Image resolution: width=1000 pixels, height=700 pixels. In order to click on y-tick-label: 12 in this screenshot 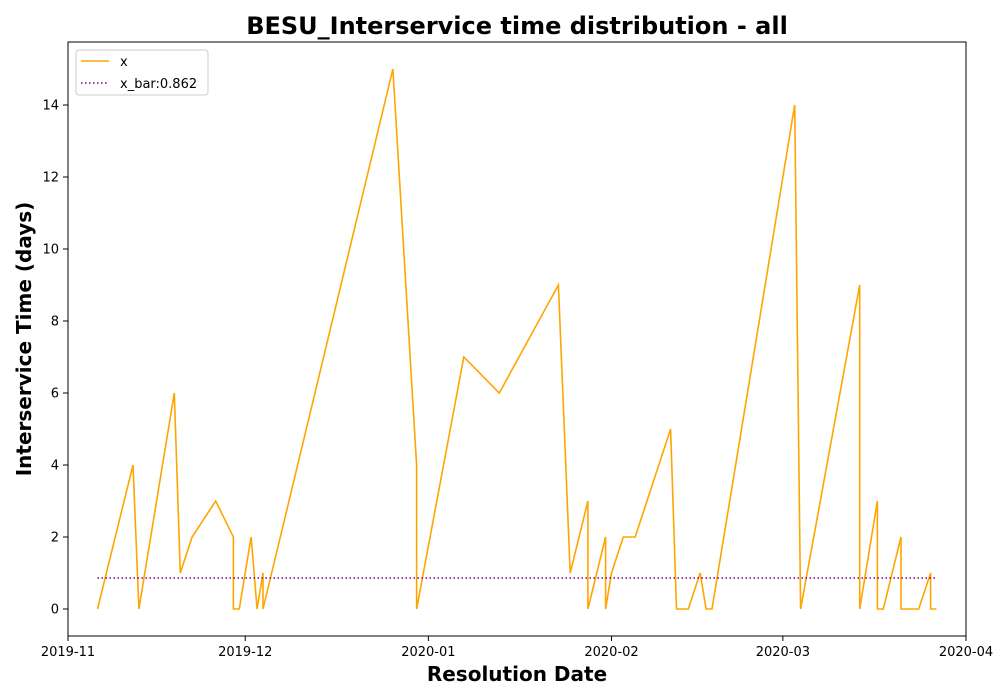, I will do `click(50, 178)`.